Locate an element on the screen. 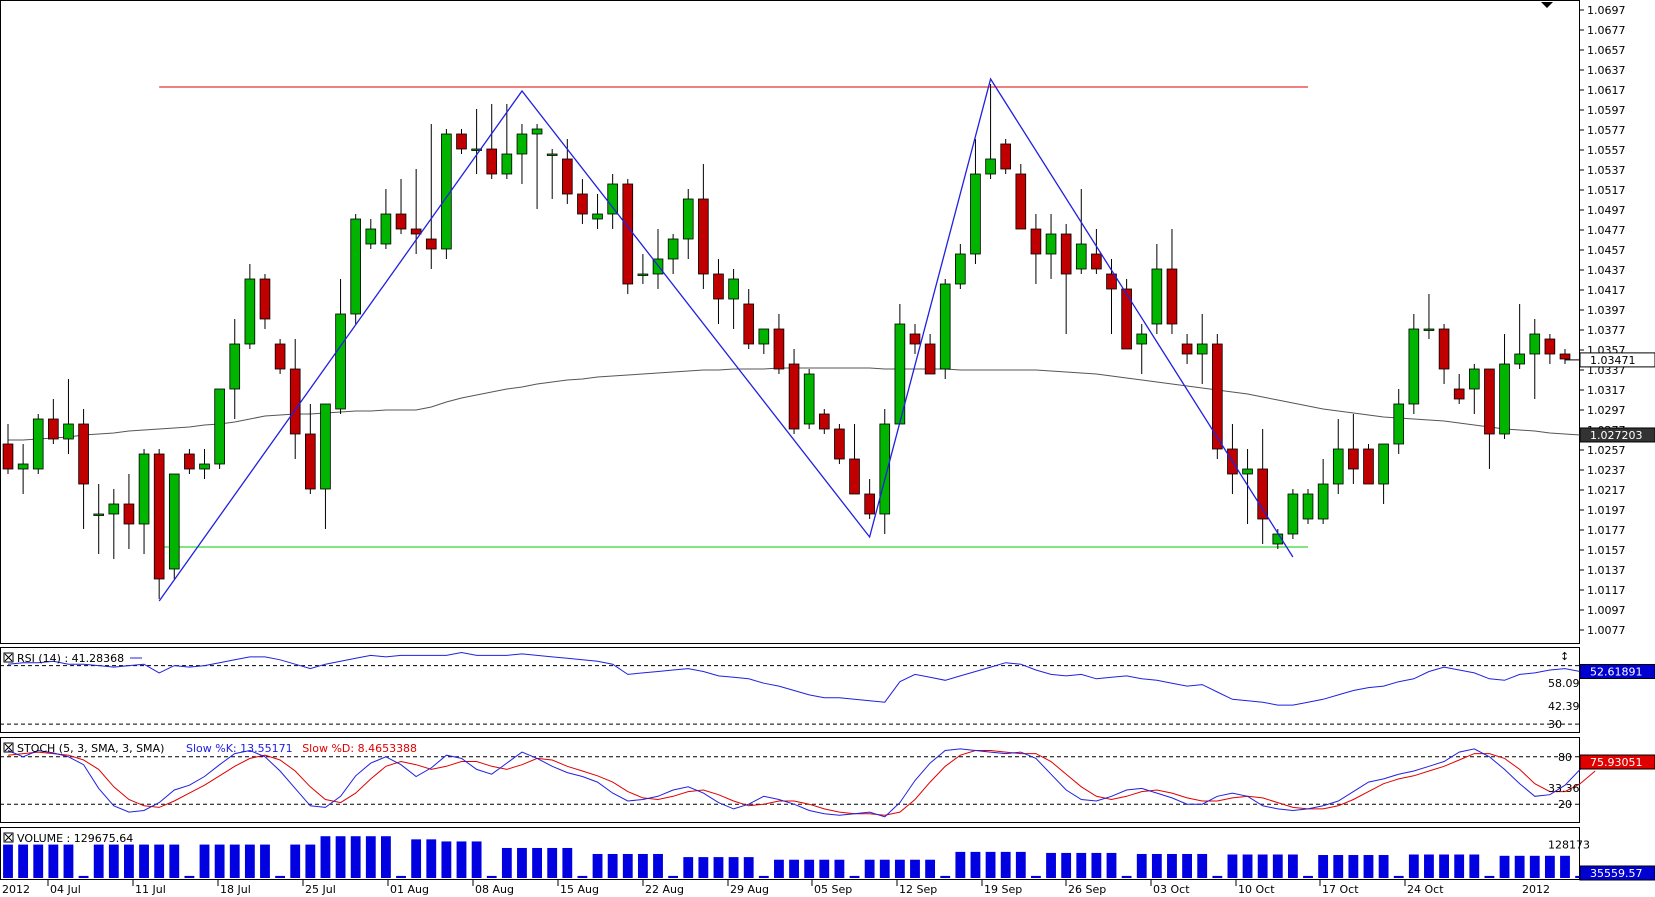 The image size is (1655, 897). price-tick-label: 1.0557 is located at coordinates (1606, 150).